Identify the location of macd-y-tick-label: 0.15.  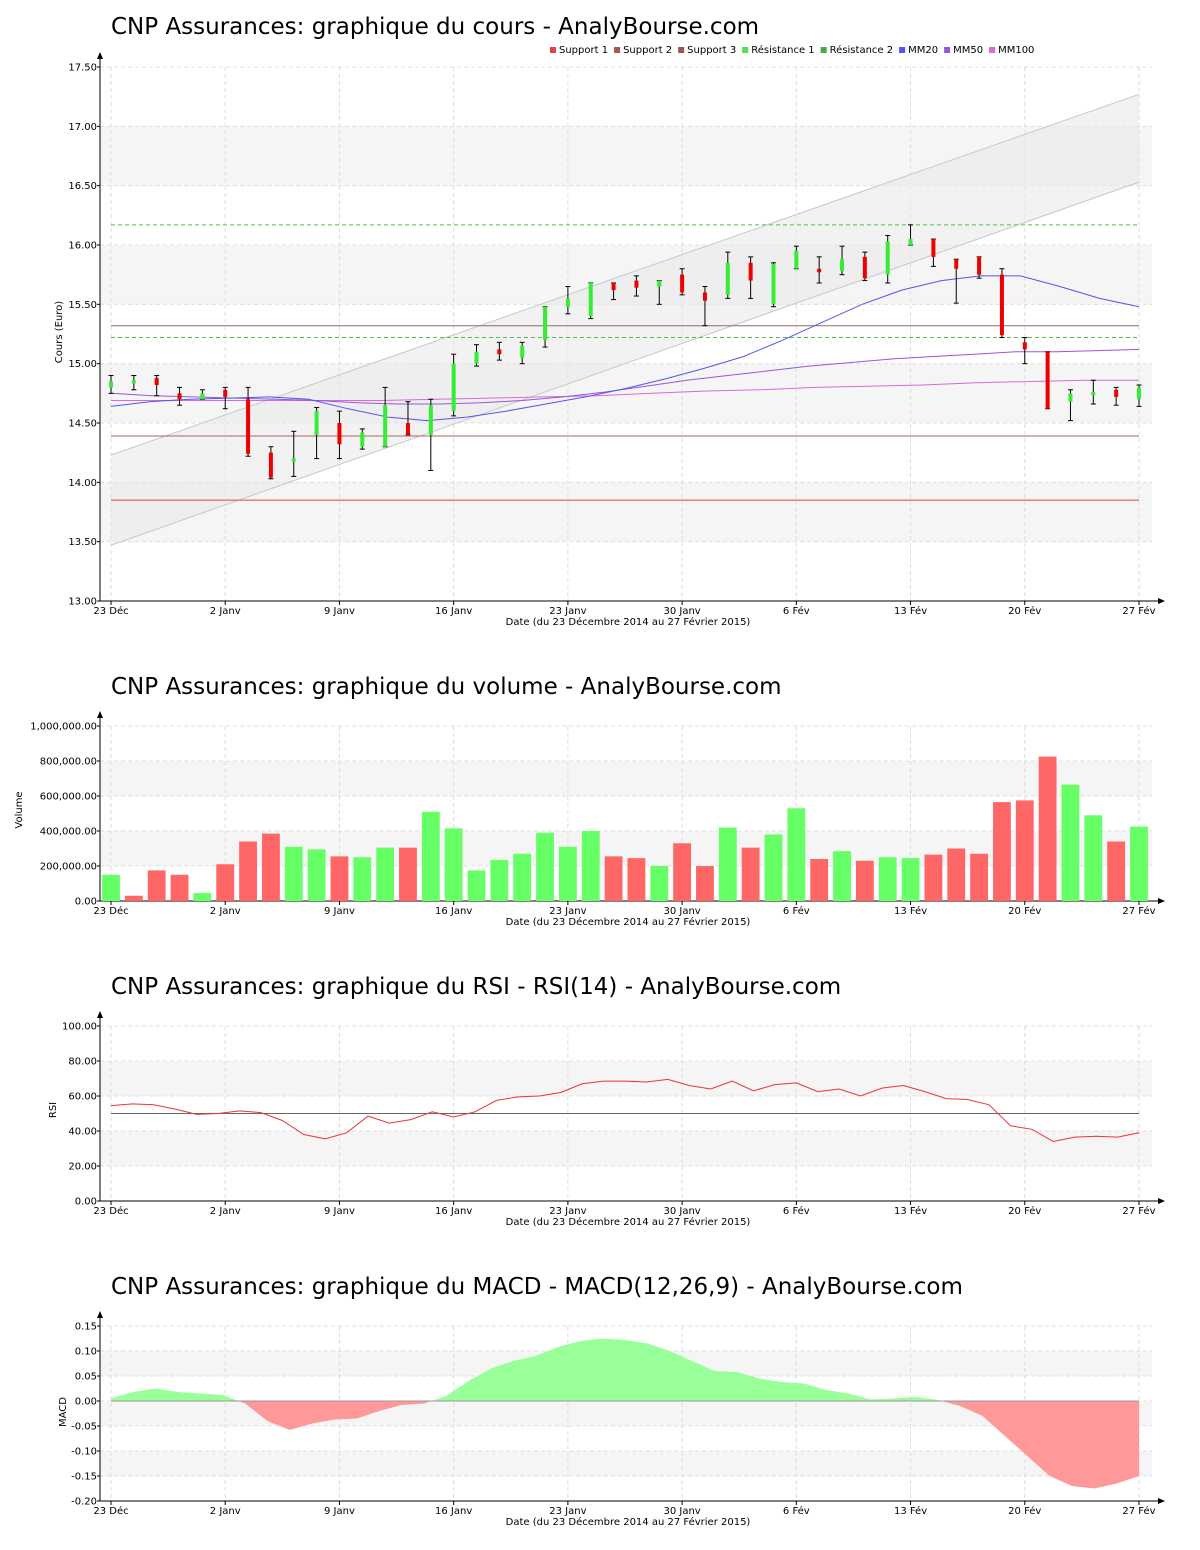
(86, 1327).